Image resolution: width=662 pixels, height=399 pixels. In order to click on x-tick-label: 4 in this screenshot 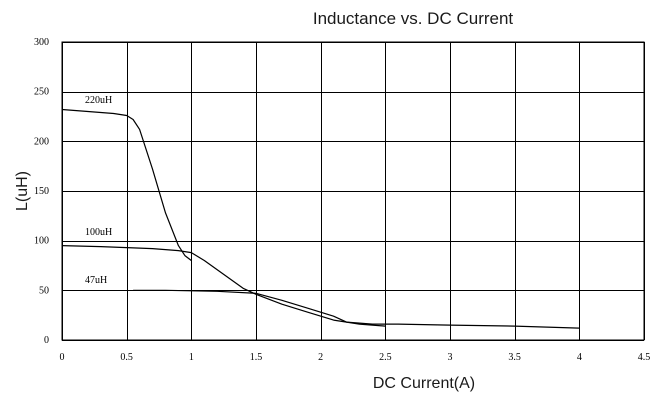, I will do `click(579, 357)`.